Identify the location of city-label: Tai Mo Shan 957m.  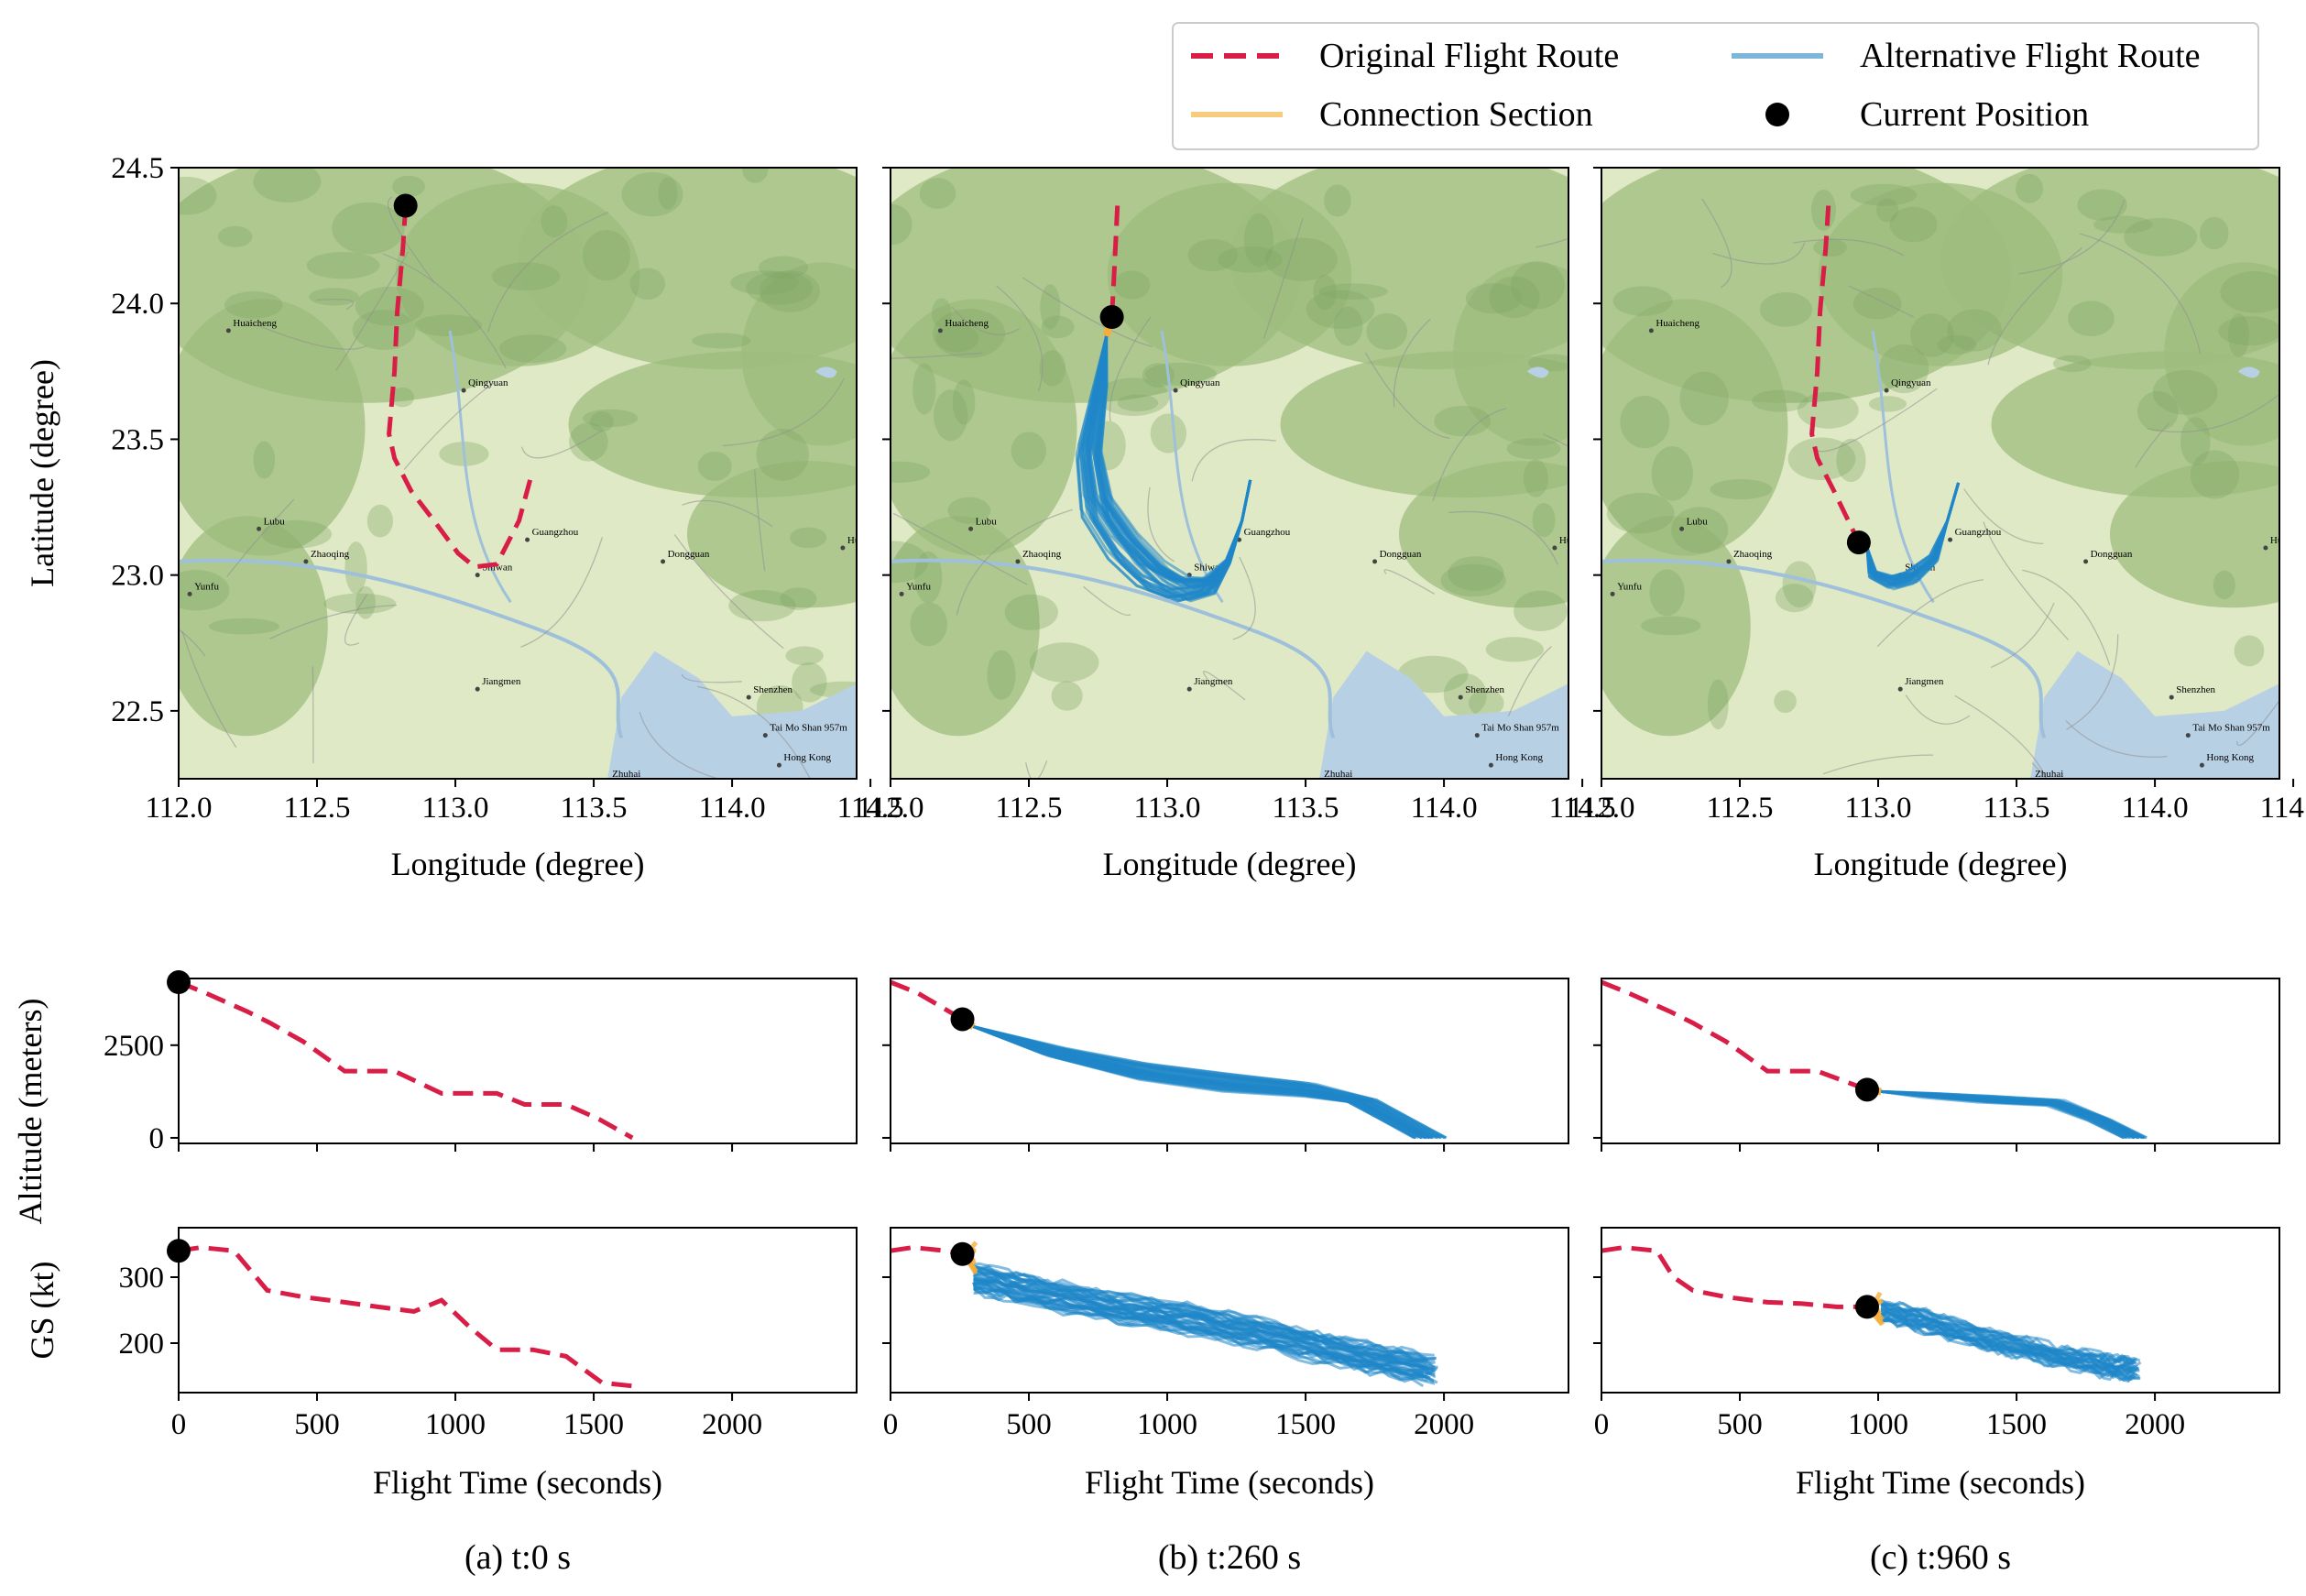
(1520, 728).